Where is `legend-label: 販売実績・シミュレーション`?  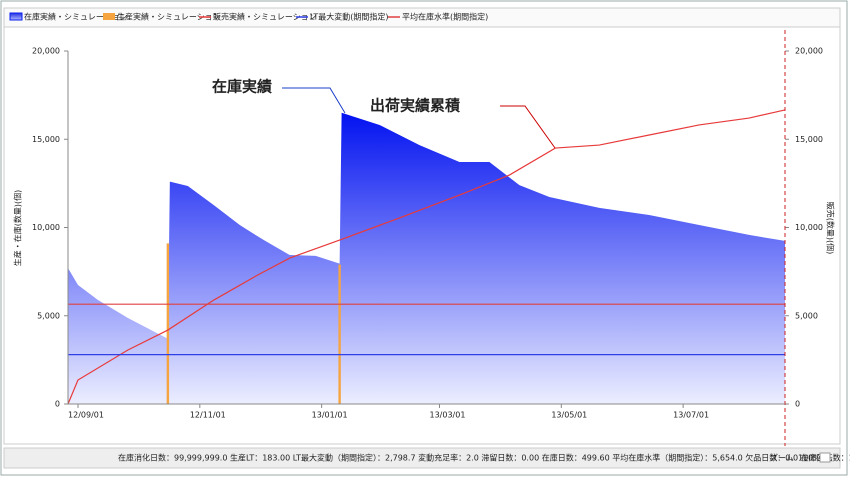
legend-label: 販売実績・シミュレーション is located at coordinates (265, 17).